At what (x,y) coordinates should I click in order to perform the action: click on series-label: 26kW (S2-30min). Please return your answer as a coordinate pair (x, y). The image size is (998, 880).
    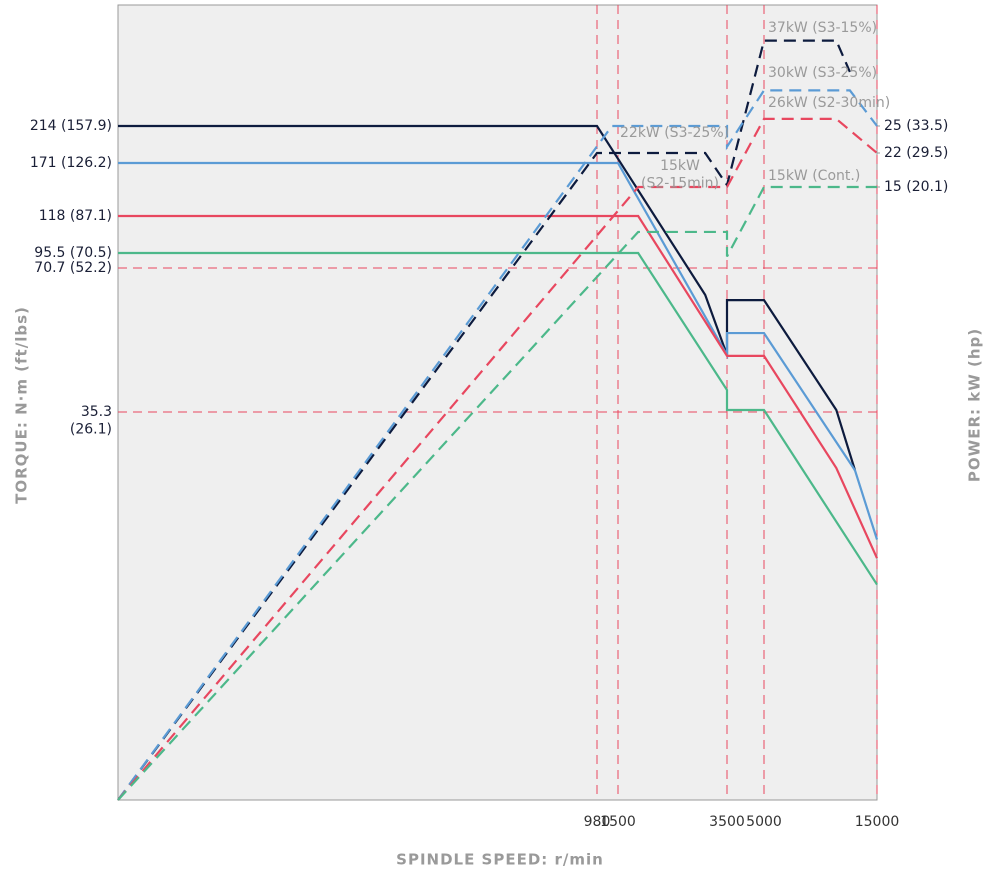
    Looking at the image, I should click on (829, 103).